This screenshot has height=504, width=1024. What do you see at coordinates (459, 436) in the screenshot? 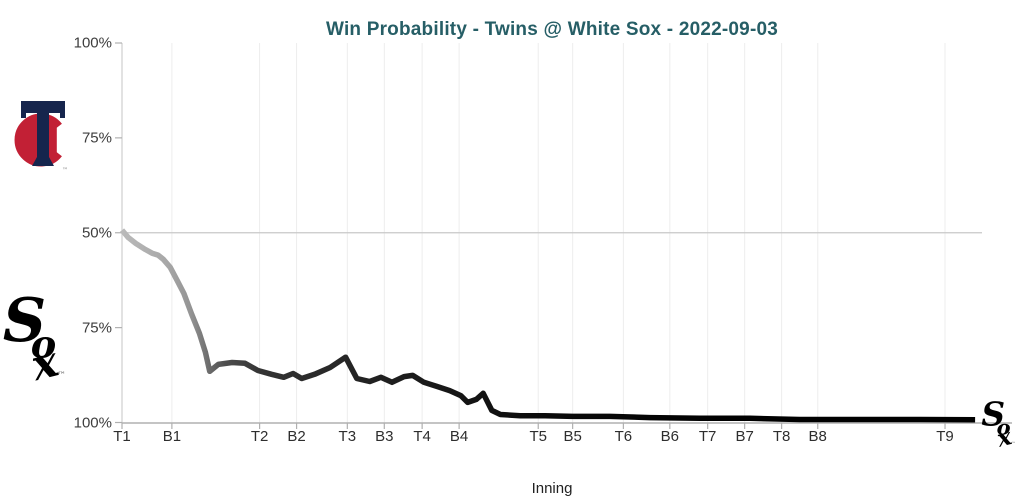
I see `x-axis-tick-label: B4` at bounding box center [459, 436].